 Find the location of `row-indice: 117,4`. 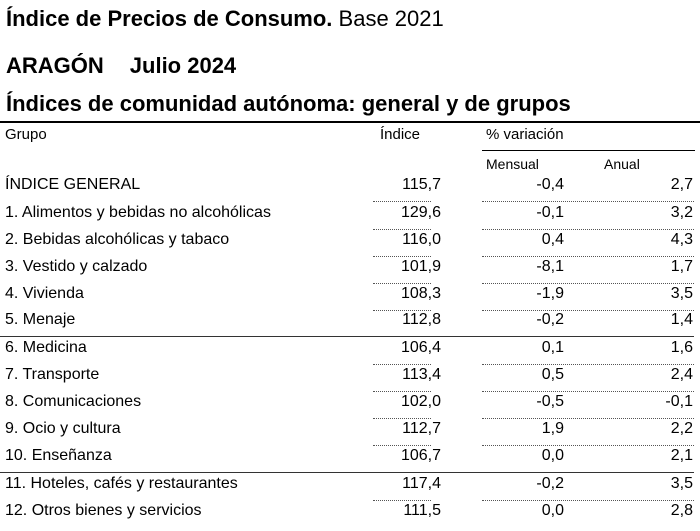

row-indice: 117,4 is located at coordinates (421, 483).